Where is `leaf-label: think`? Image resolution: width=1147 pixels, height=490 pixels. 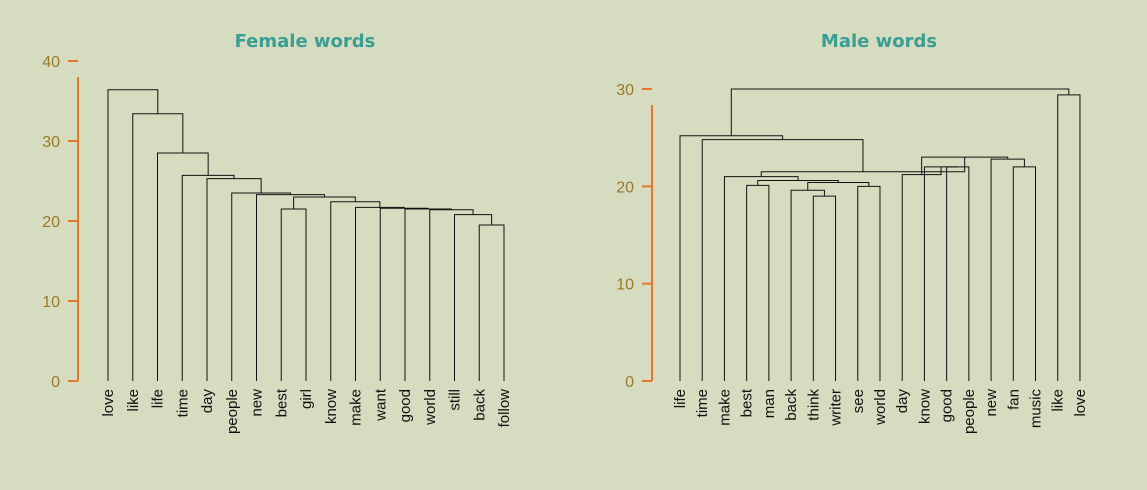
leaf-label: think is located at coordinates (813, 405).